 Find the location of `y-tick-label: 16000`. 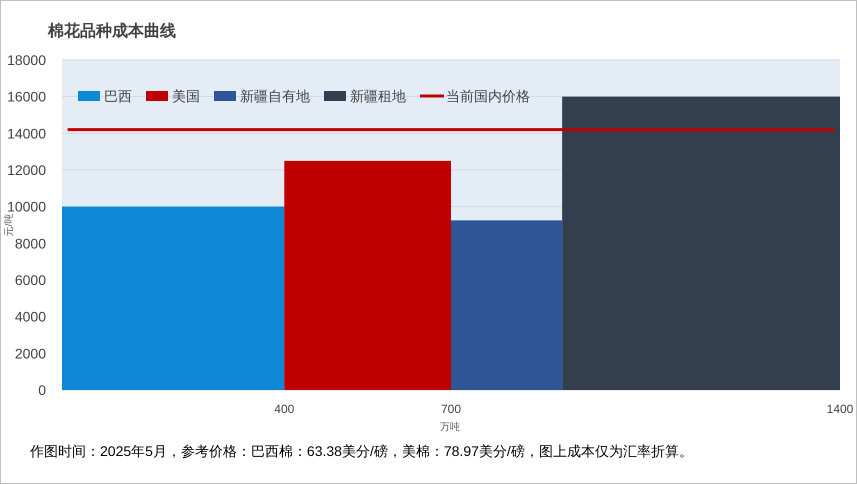

y-tick-label: 16000 is located at coordinates (26, 96).